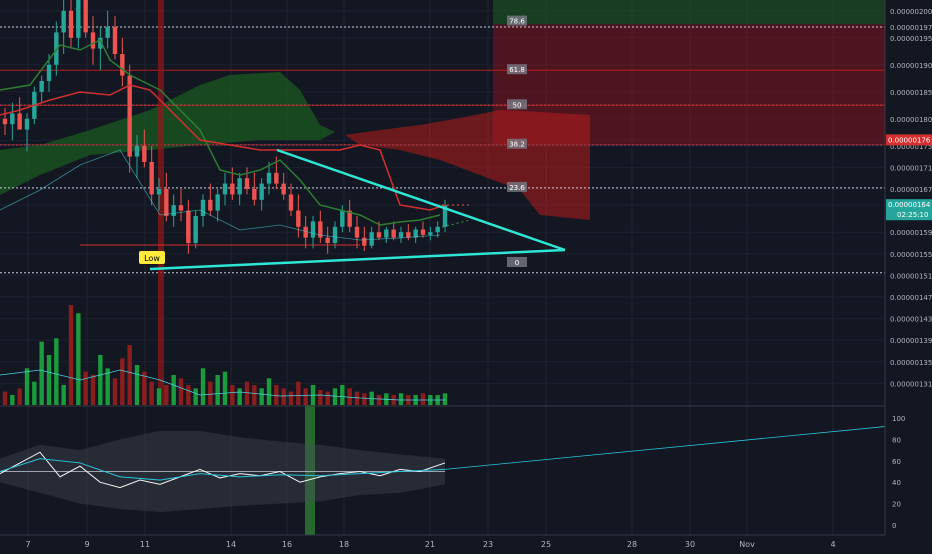 The width and height of the screenshot is (932, 554). Describe the element at coordinates (466, 542) in the screenshot. I see `time-axis: 7 9 11 14 16 18 21 23 25 28 30 Nov 4` at that location.